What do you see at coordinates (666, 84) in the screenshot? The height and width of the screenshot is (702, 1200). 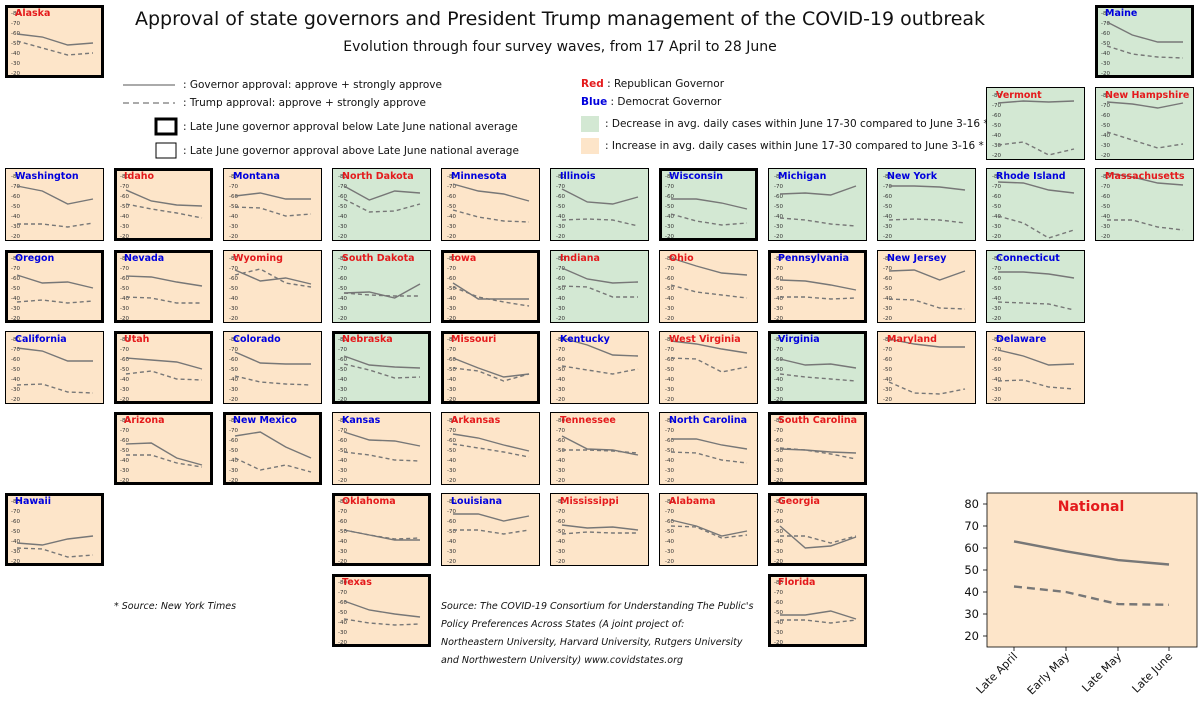 I see `legend-red-text: : Republican Governor` at bounding box center [666, 84].